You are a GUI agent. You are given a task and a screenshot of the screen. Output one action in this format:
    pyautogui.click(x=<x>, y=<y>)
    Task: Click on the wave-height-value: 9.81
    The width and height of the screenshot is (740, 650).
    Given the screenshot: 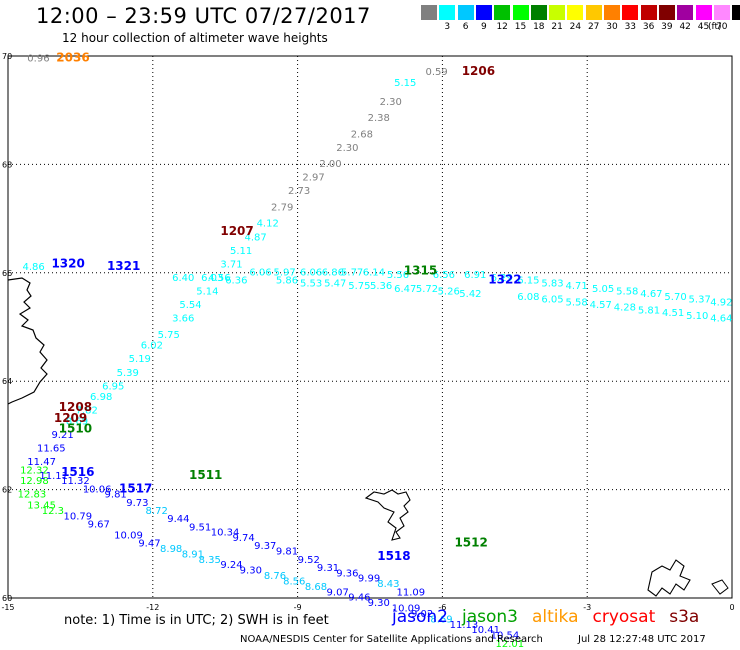 What is the action you would take?
    pyautogui.click(x=116, y=495)
    